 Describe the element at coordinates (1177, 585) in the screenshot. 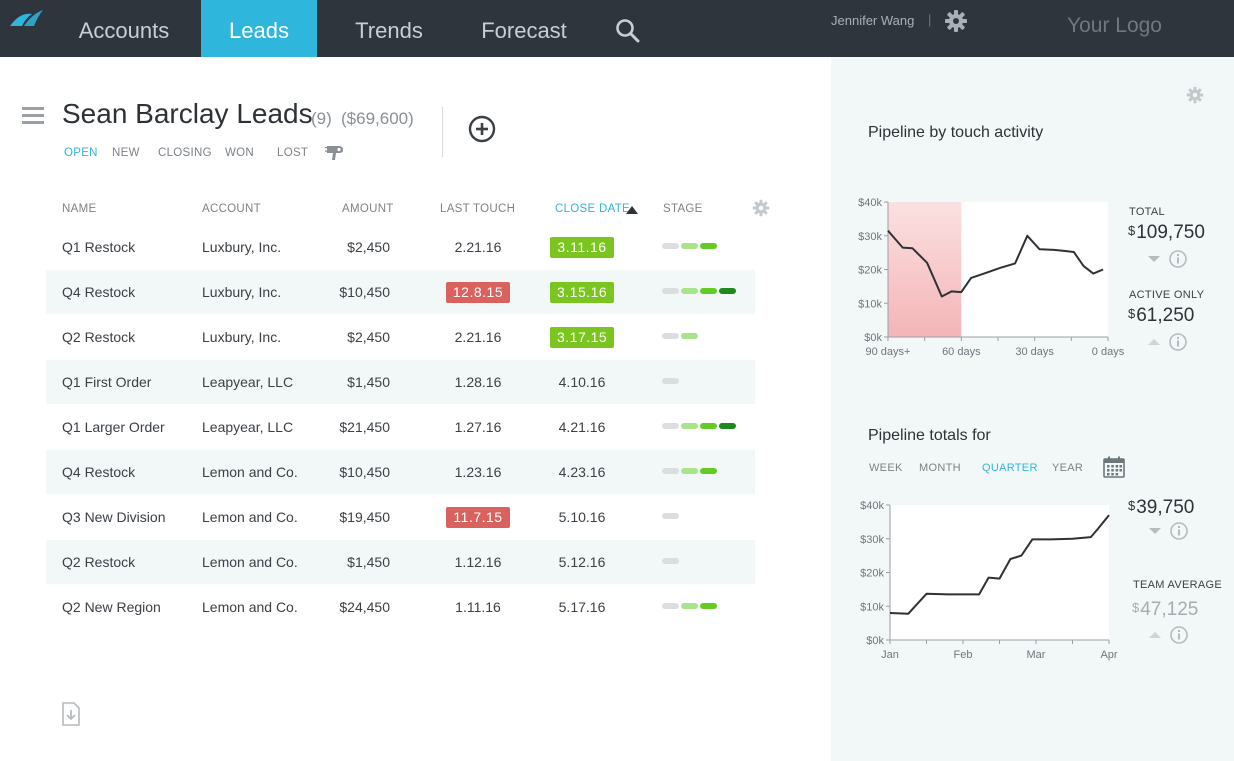

I see `team-average-label: TEAM AVERAGE` at that location.